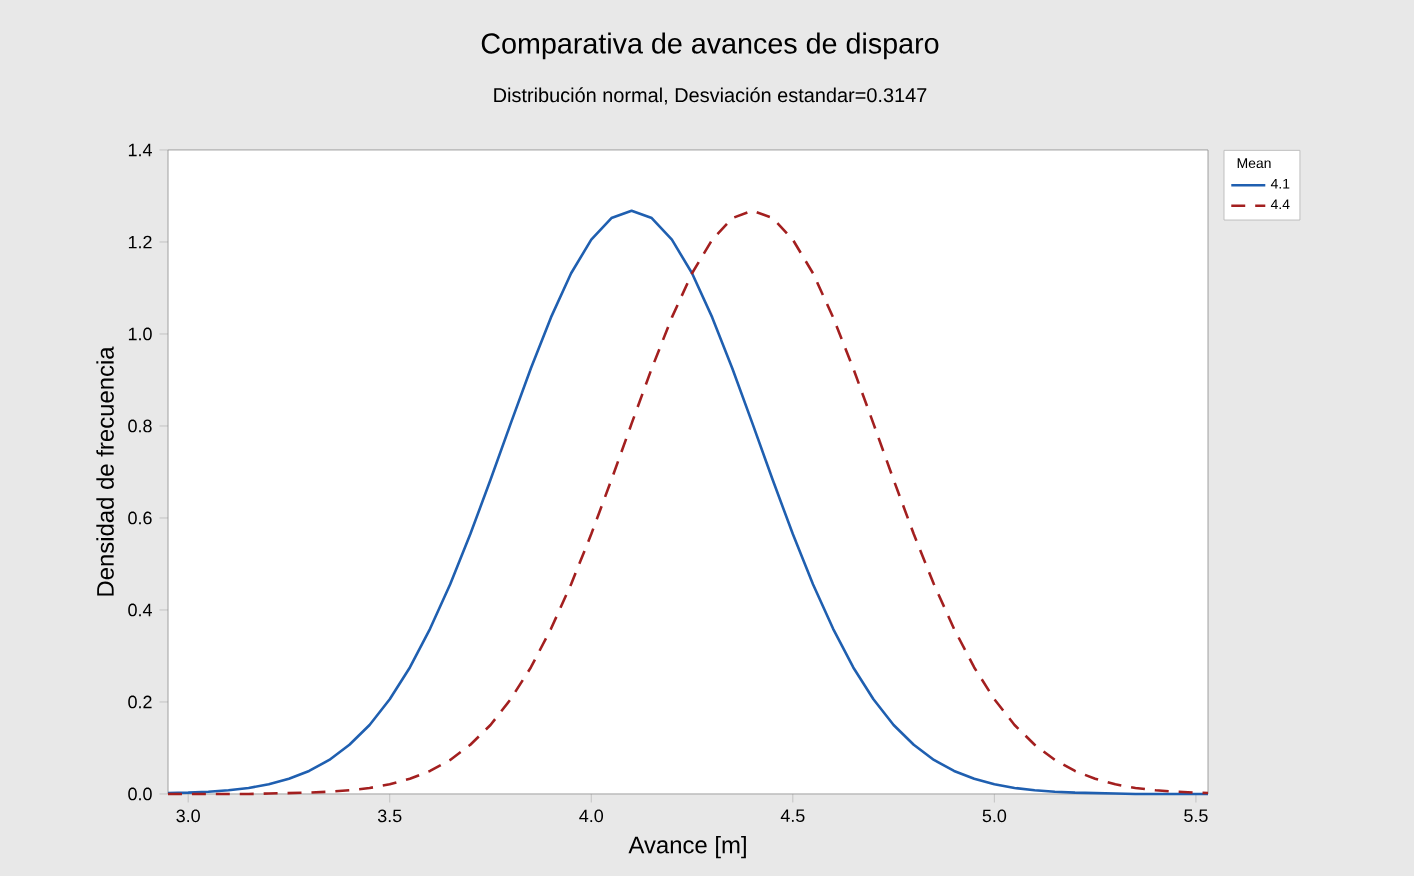 The height and width of the screenshot is (876, 1414). I want to click on x-tick-label: 5.5, so click(1196, 816).